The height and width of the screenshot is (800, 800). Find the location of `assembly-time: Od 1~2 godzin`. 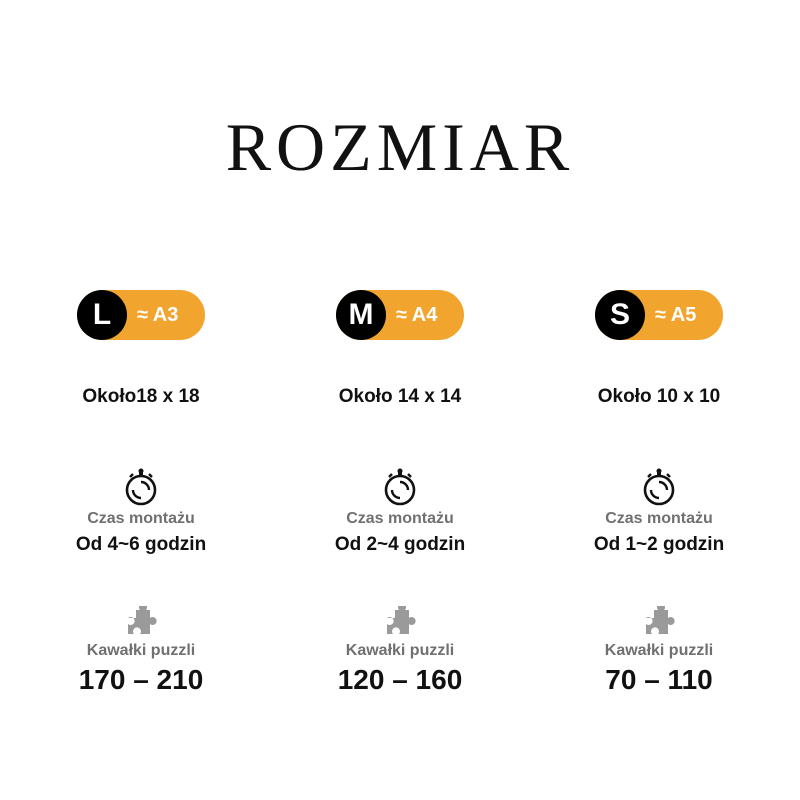

assembly-time: Od 1~2 godzin is located at coordinates (659, 544).